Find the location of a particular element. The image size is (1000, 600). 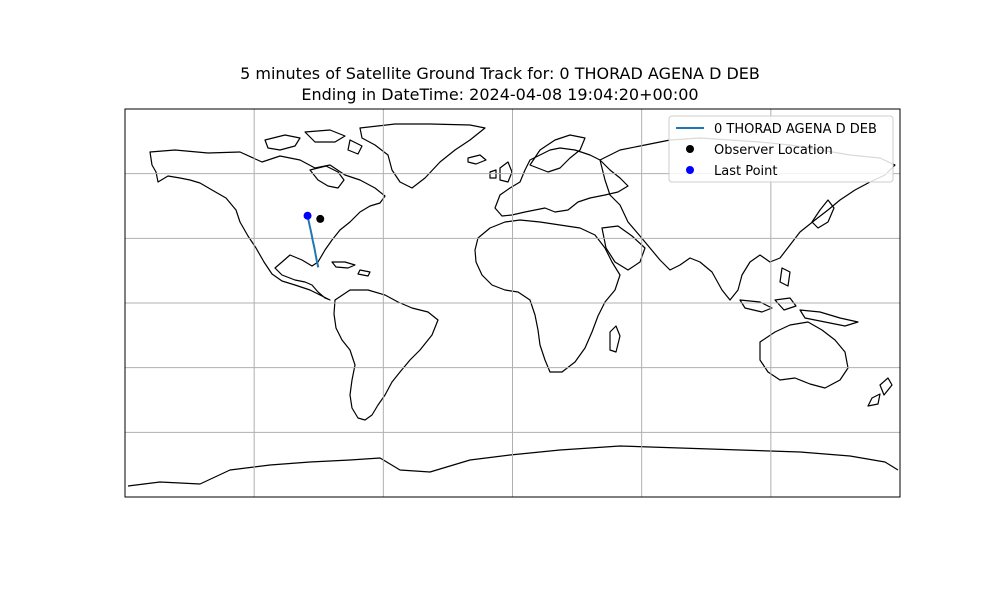

arabia-outline is located at coordinates (623, 248).